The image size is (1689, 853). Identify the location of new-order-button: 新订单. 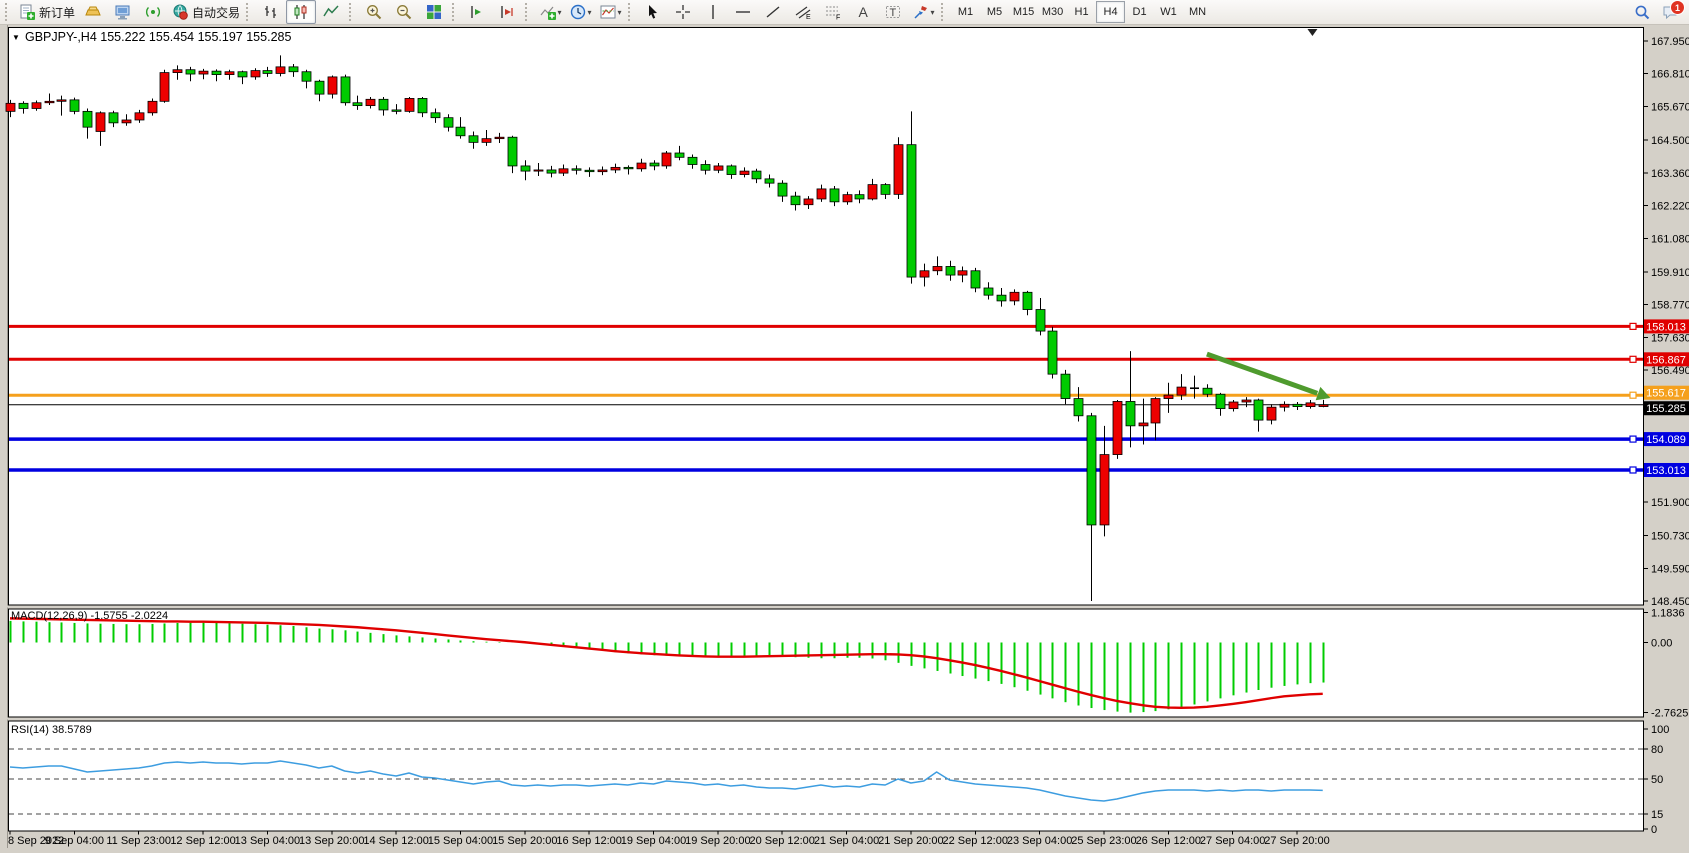
(46, 12).